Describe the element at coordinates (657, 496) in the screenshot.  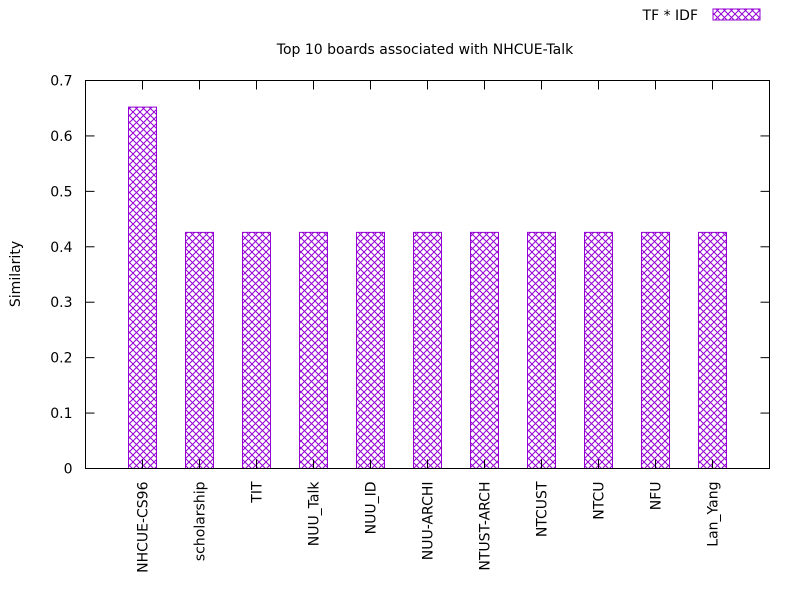
I see `x-tick-label: NFU` at that location.